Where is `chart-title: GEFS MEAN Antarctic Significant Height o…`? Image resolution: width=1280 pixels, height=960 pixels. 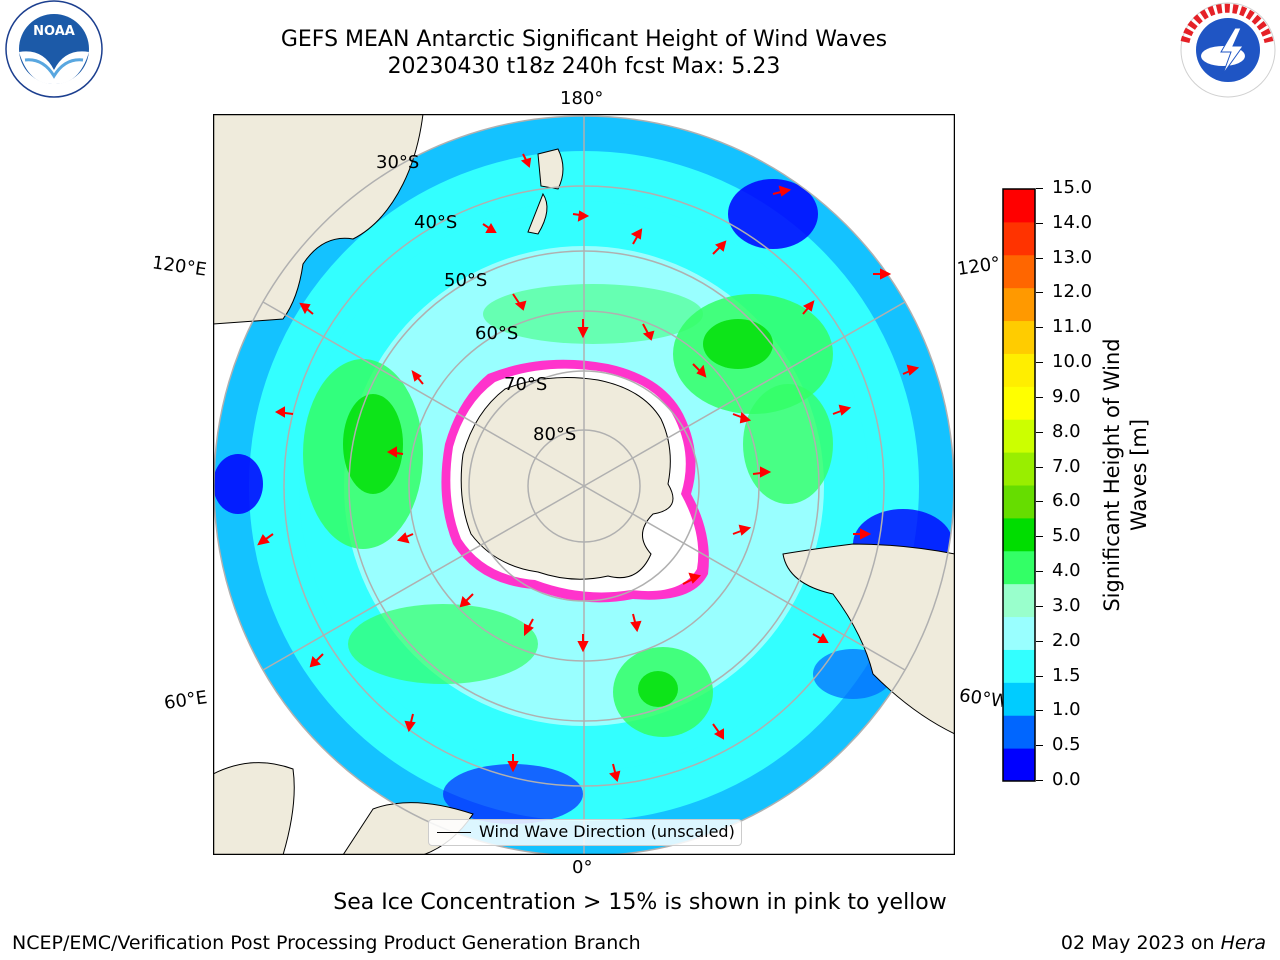 chart-title: GEFS MEAN Antarctic Significant Height o… is located at coordinates (584, 39).